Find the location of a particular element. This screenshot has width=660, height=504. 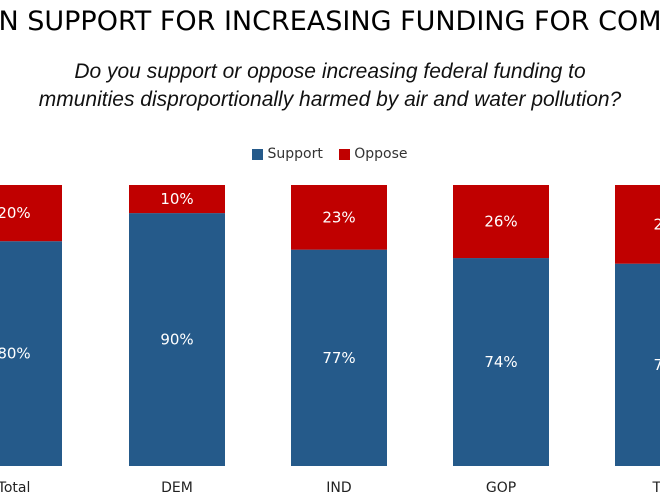

bar-support-ind is located at coordinates (339, 357).